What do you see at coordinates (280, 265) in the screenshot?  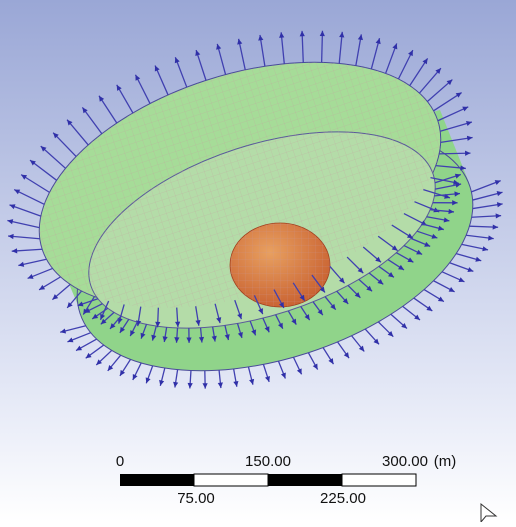 I see `dome-mesh` at bounding box center [280, 265].